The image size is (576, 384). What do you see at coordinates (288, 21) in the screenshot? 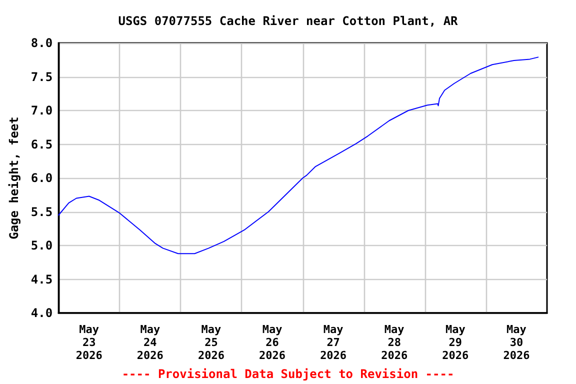
I see `chart-title: USGS 07077555 Cache River near Cotton Plant, AR` at bounding box center [288, 21].